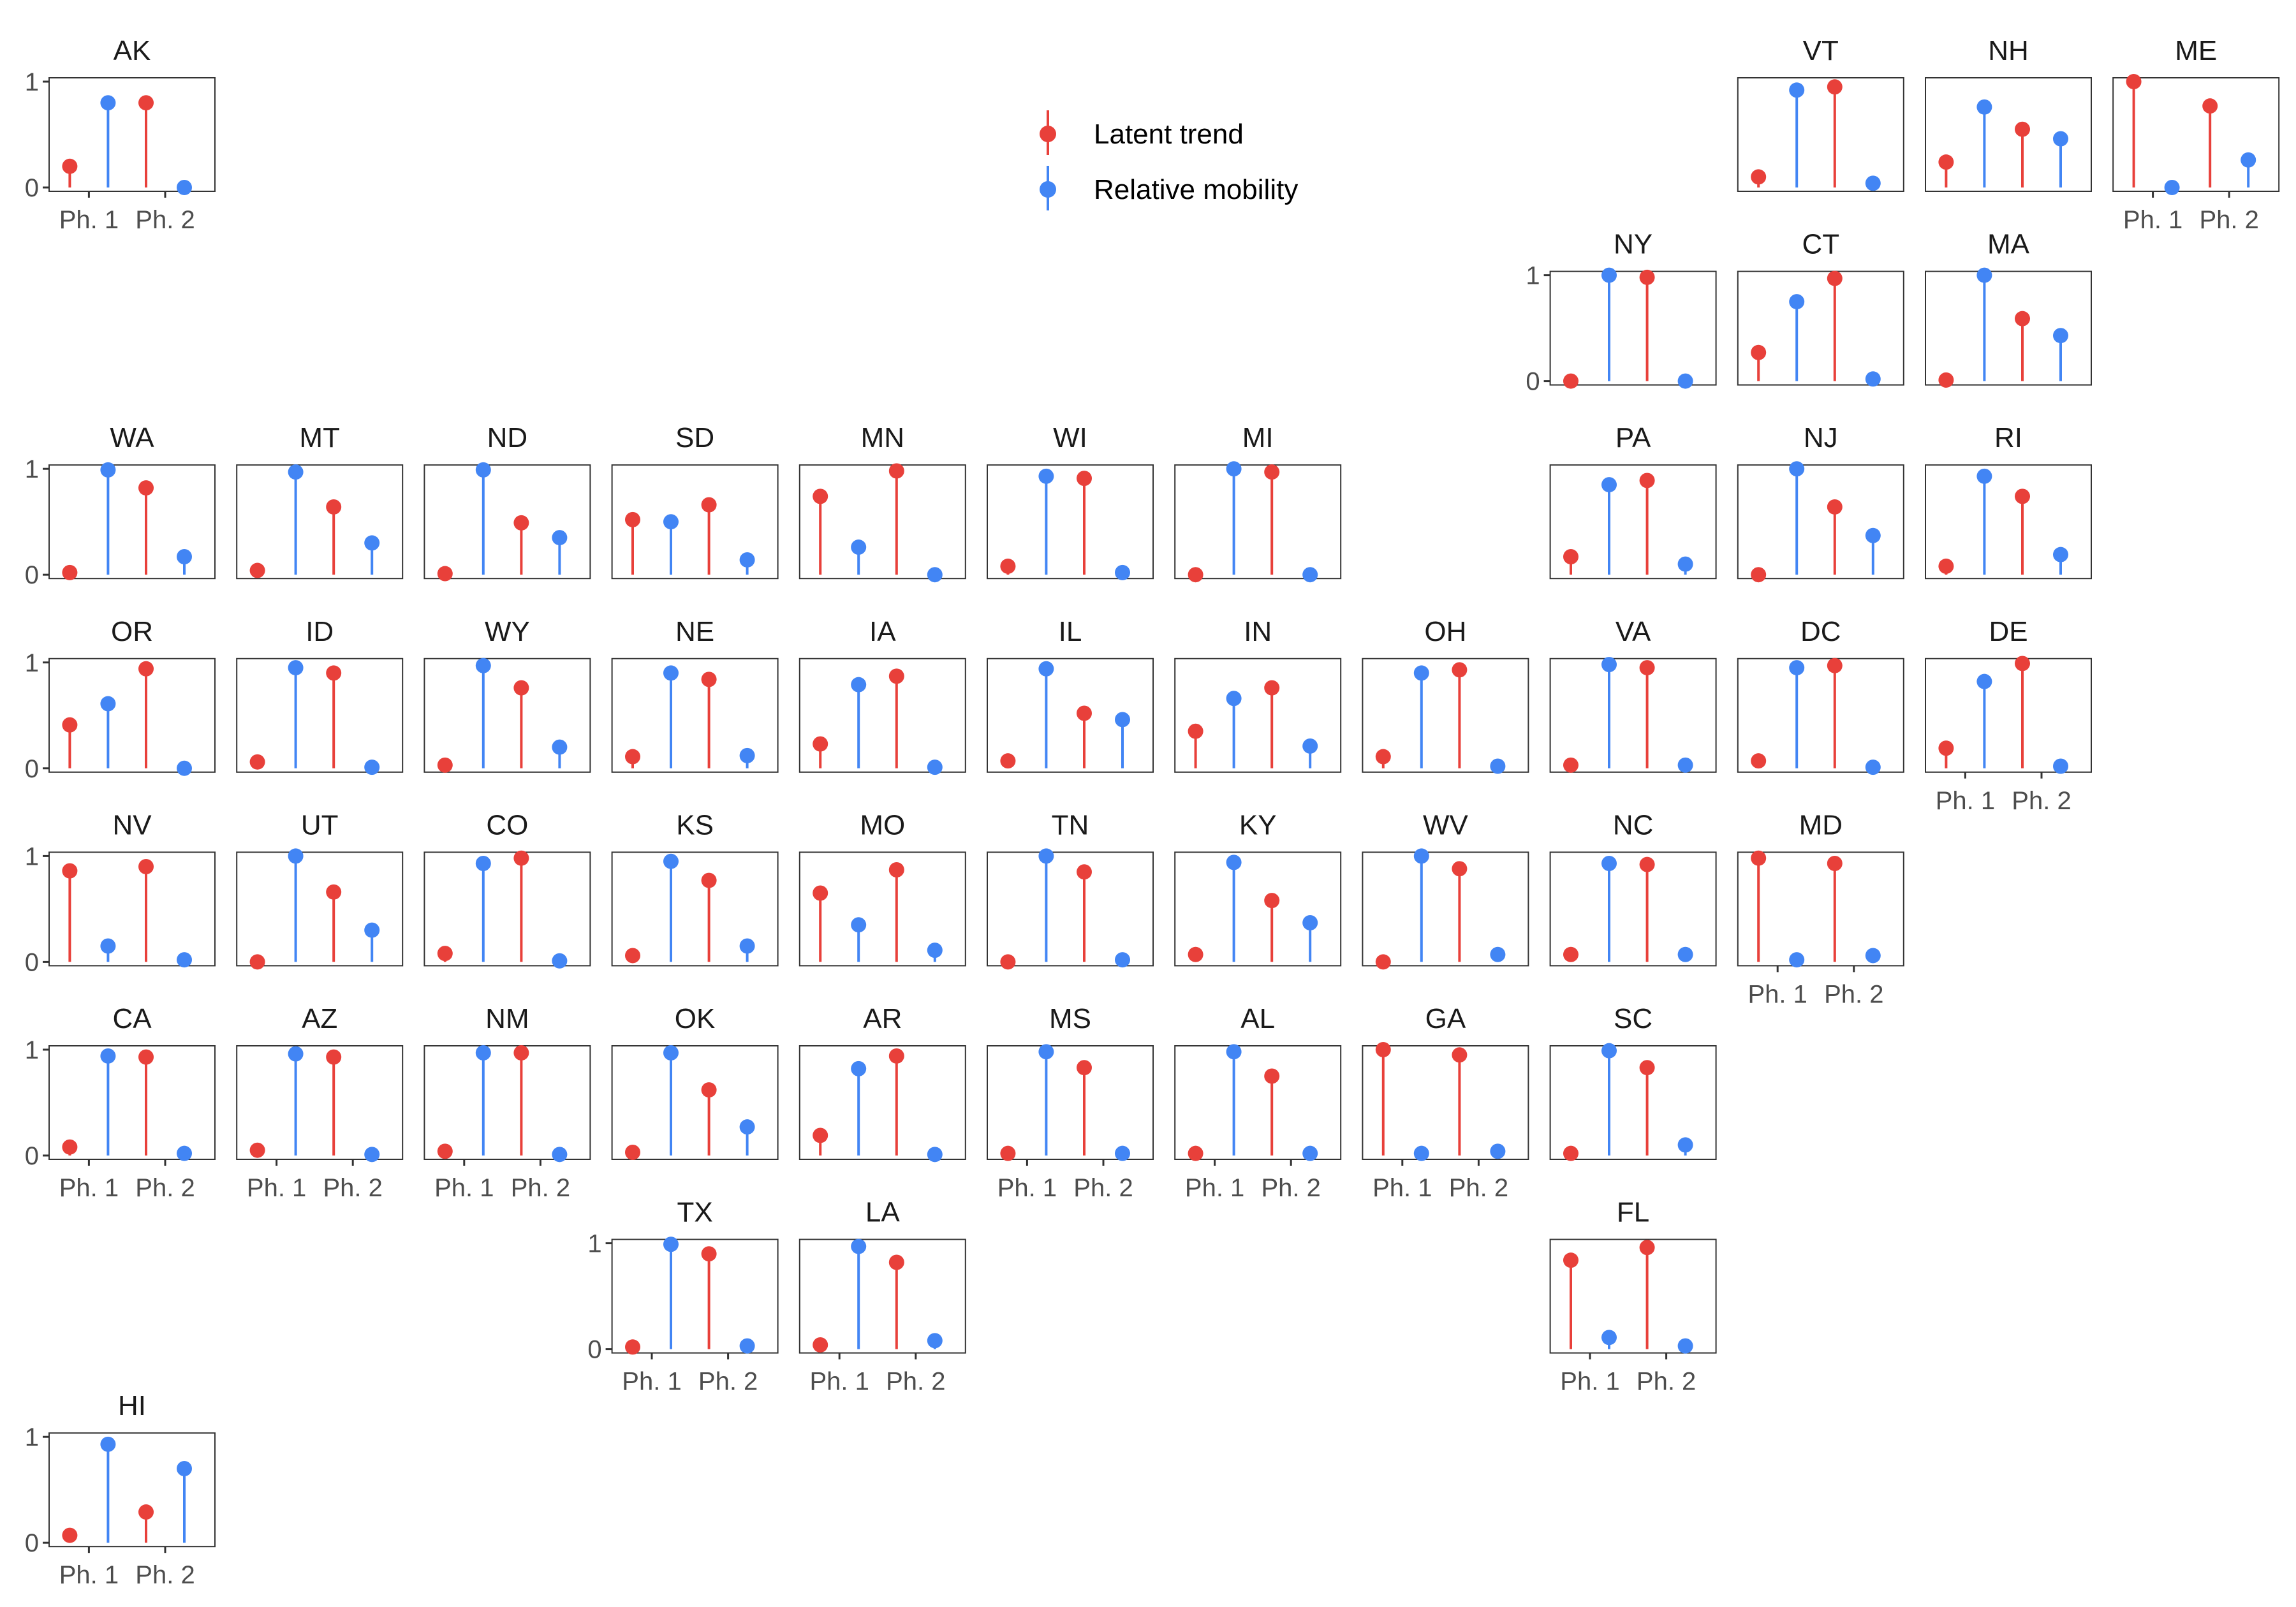 Image resolution: width=2296 pixels, height=1607 pixels. What do you see at coordinates (184, 1153) in the screenshot?
I see `dot-ca-mobility-ph2` at bounding box center [184, 1153].